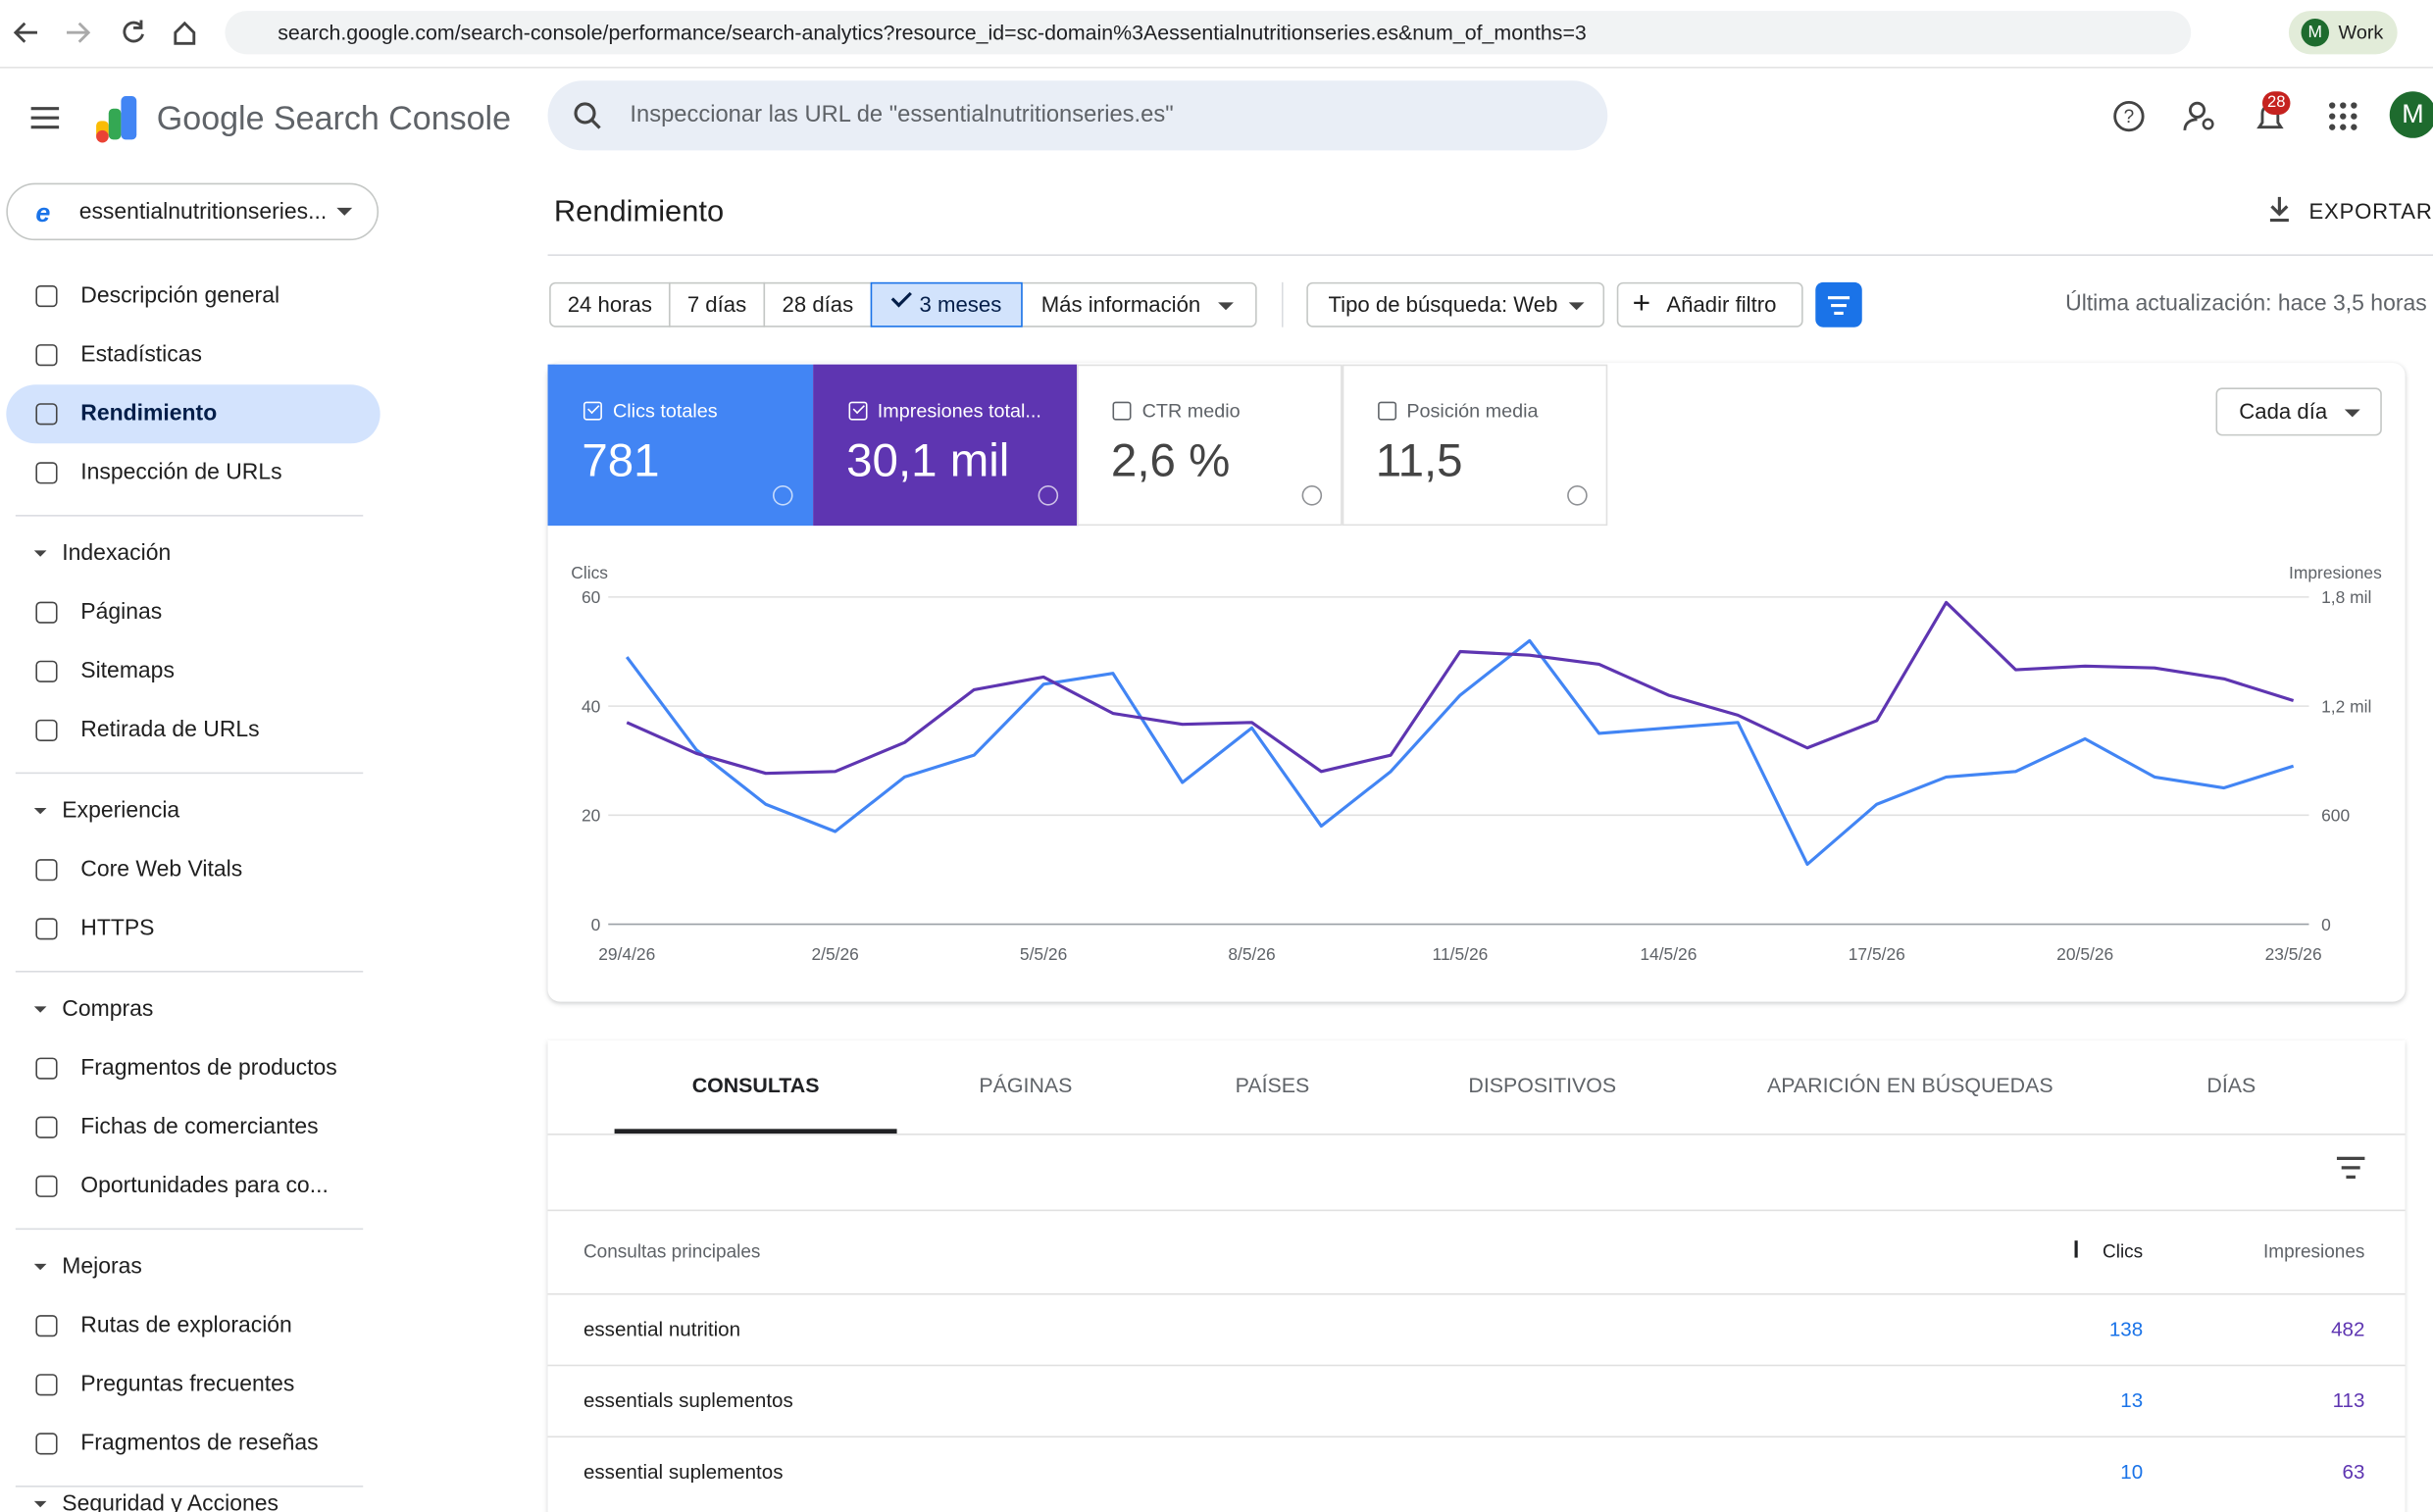  What do you see at coordinates (610, 304) in the screenshot?
I see `date-filter: 24 horas` at bounding box center [610, 304].